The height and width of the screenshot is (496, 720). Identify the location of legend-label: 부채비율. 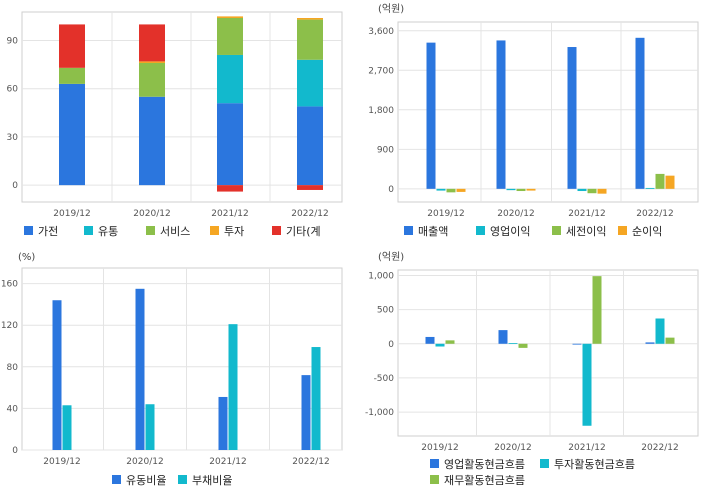
(212, 480).